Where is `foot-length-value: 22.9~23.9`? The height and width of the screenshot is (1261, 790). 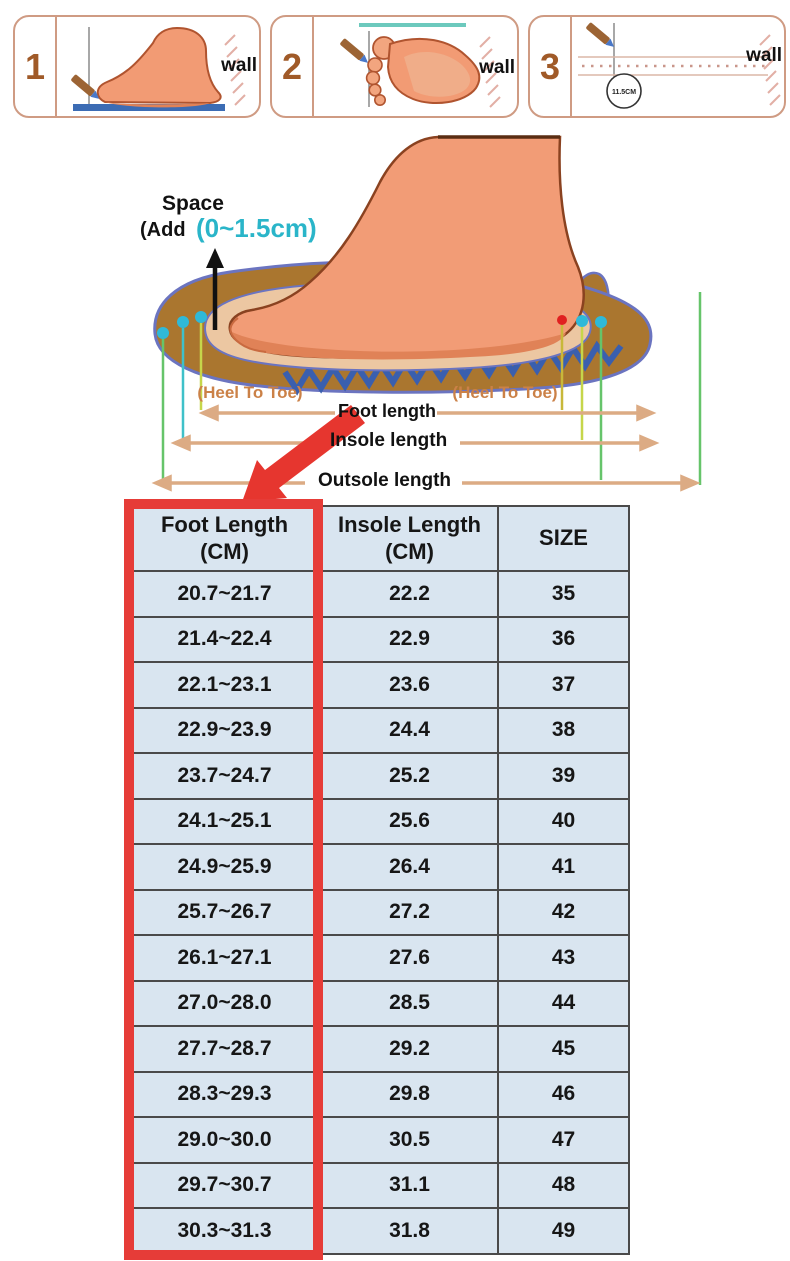
foot-length-value: 22.9~23.9 is located at coordinates (224, 730).